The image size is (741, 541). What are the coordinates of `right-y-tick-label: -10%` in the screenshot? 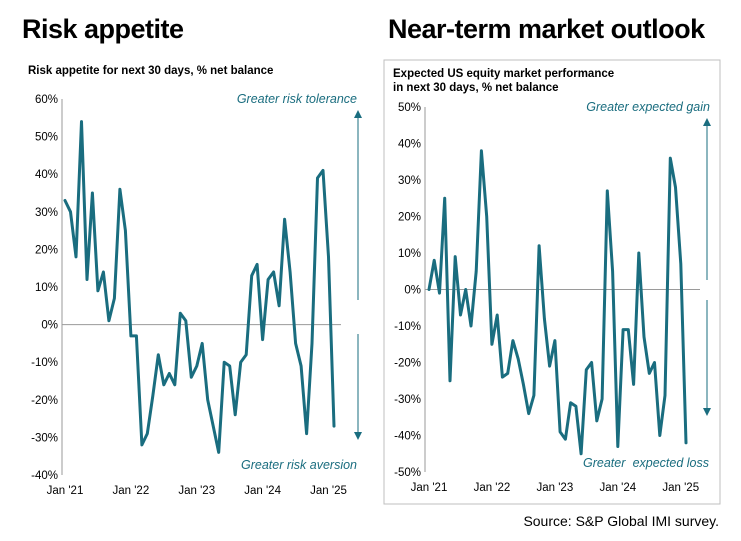 It's located at (407, 327).